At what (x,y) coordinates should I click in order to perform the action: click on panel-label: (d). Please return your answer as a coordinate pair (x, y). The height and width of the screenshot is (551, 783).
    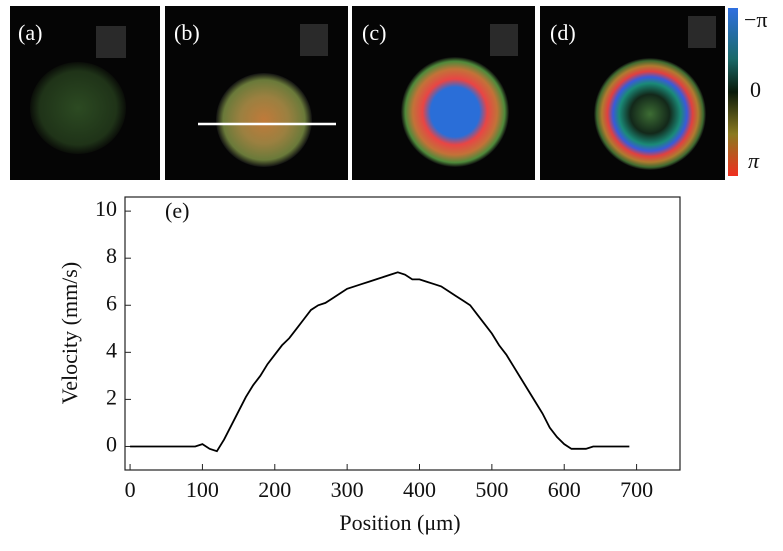
    Looking at the image, I should click on (563, 32).